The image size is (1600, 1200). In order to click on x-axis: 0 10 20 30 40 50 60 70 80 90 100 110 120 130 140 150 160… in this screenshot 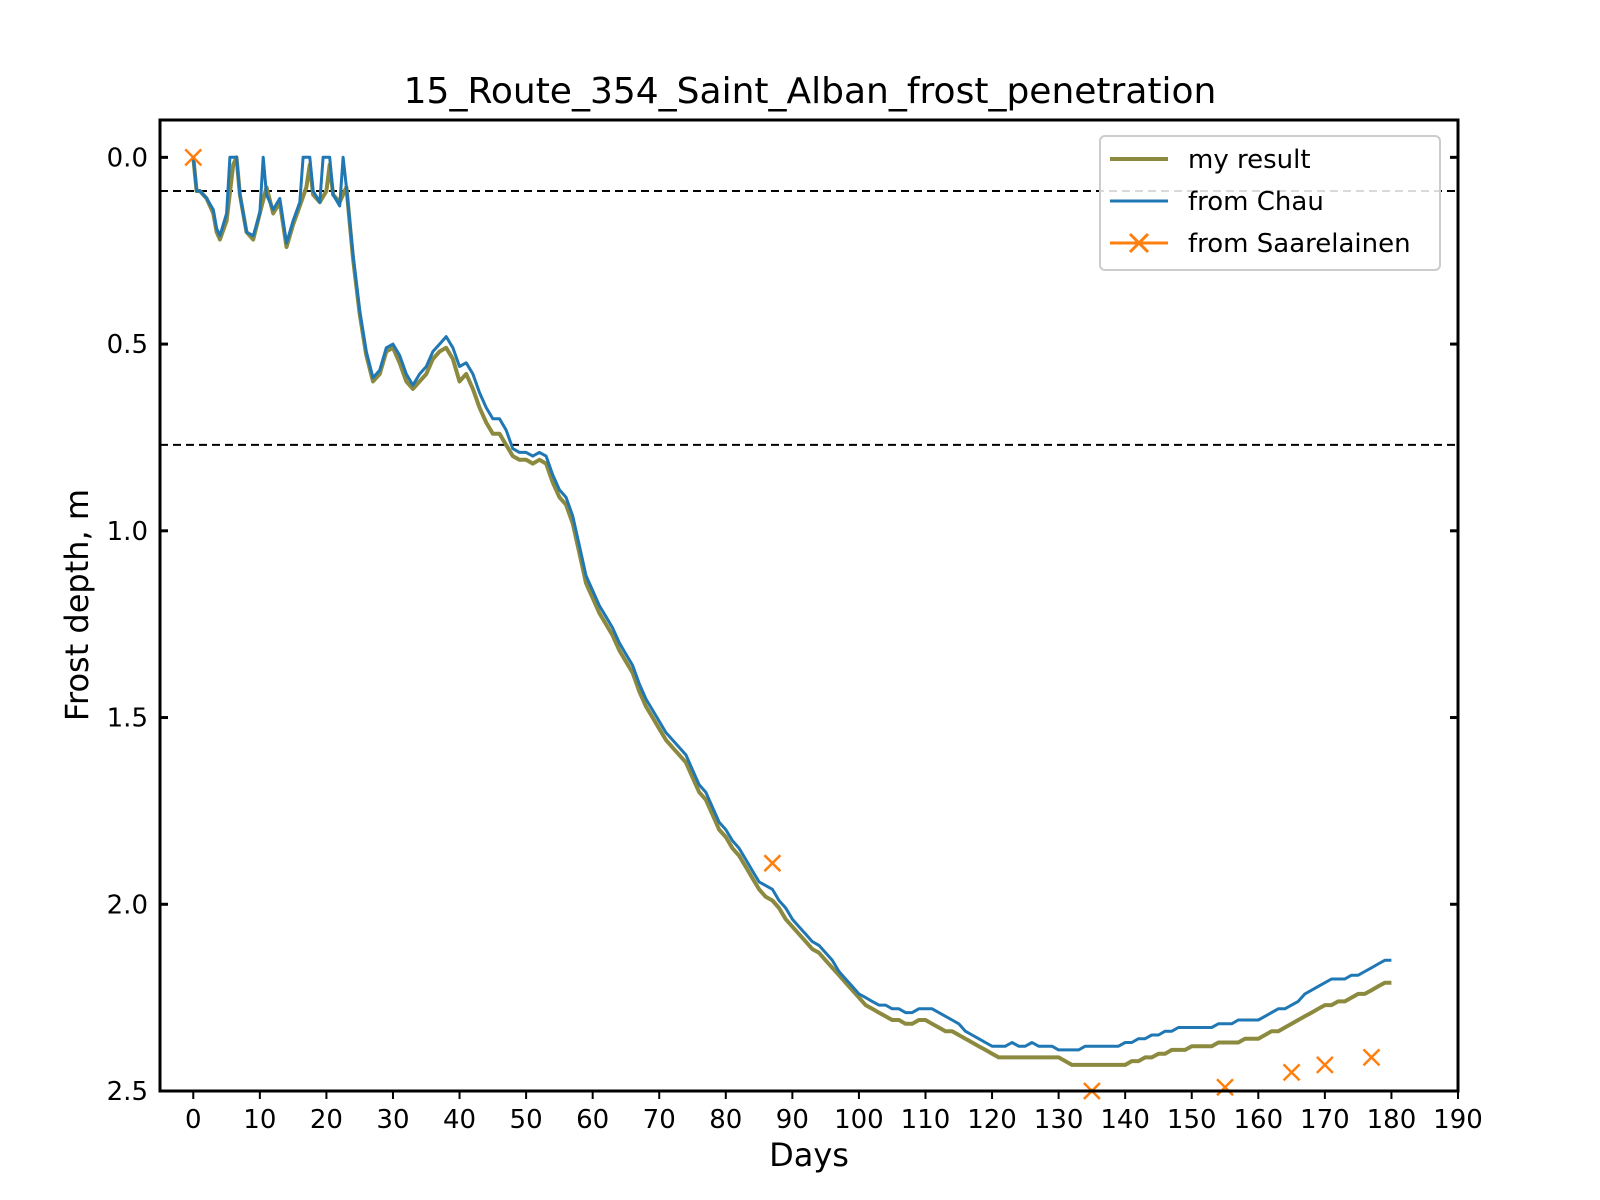, I will do `click(834, 1113)`.